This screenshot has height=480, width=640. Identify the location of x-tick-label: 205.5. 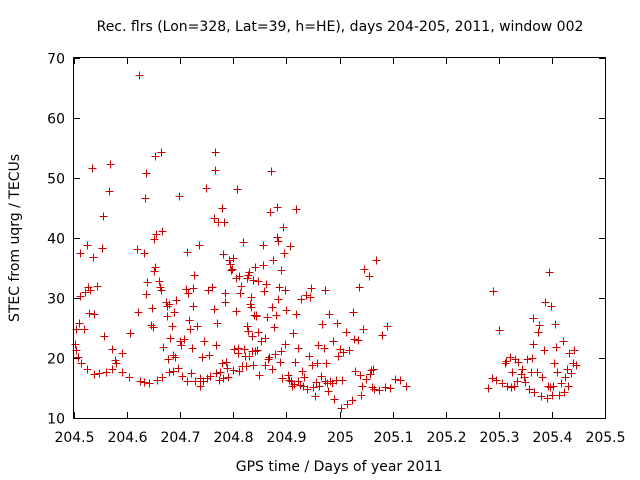
(605, 438).